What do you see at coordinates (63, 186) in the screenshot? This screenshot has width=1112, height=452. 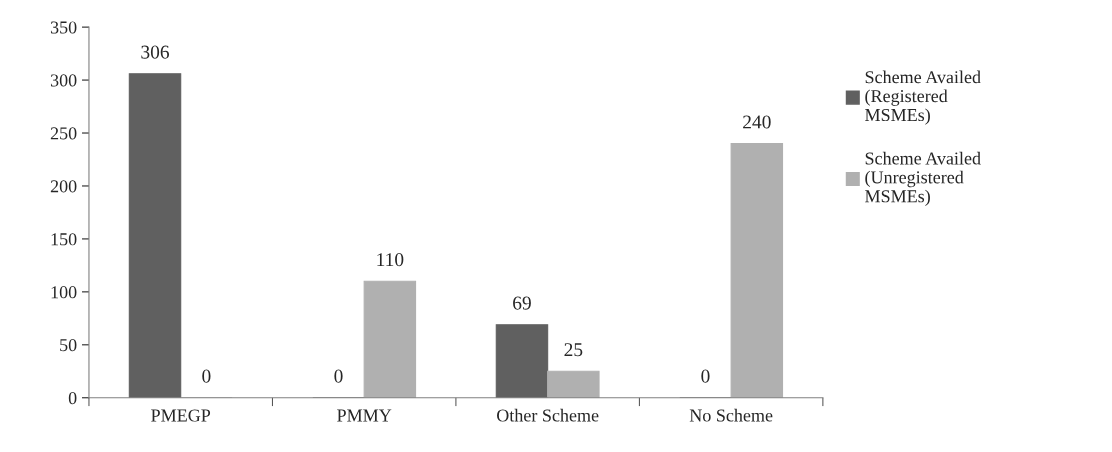 I see `y-tick-label: 200` at bounding box center [63, 186].